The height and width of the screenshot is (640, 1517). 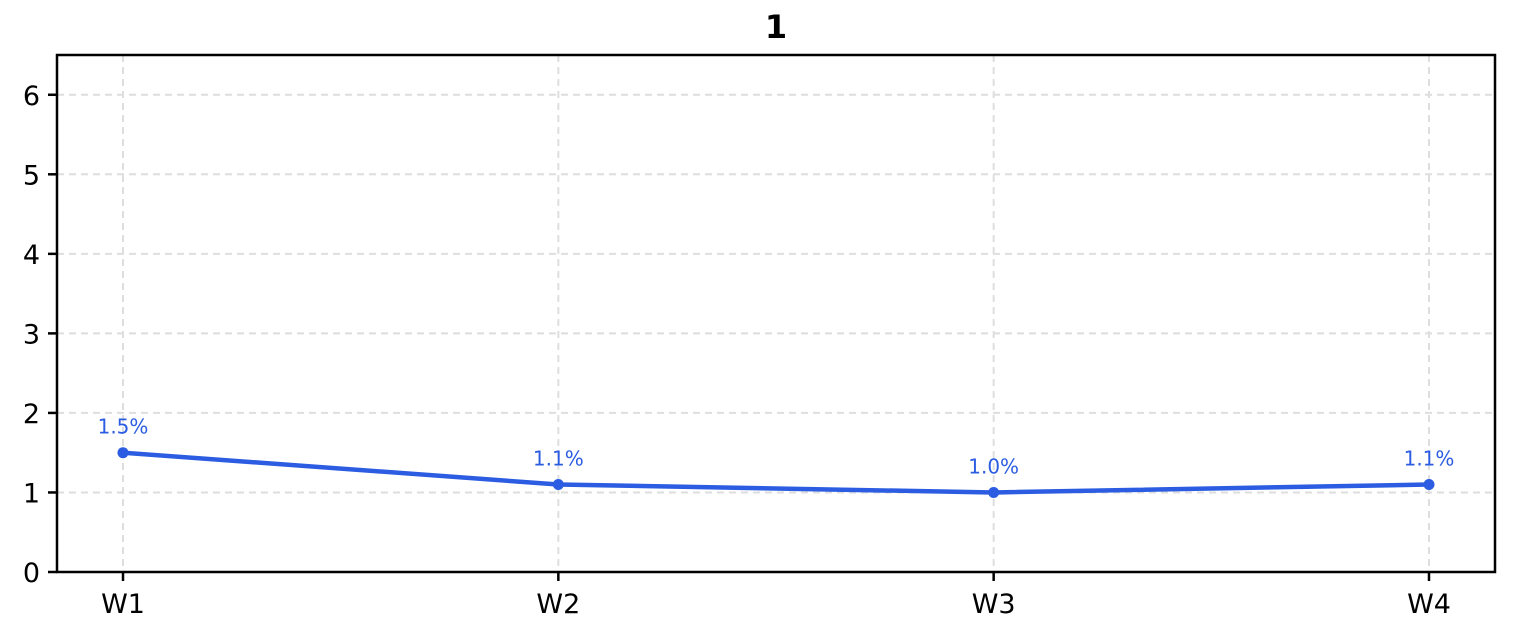 What do you see at coordinates (994, 604) in the screenshot?
I see `x-tick-label: W3` at bounding box center [994, 604].